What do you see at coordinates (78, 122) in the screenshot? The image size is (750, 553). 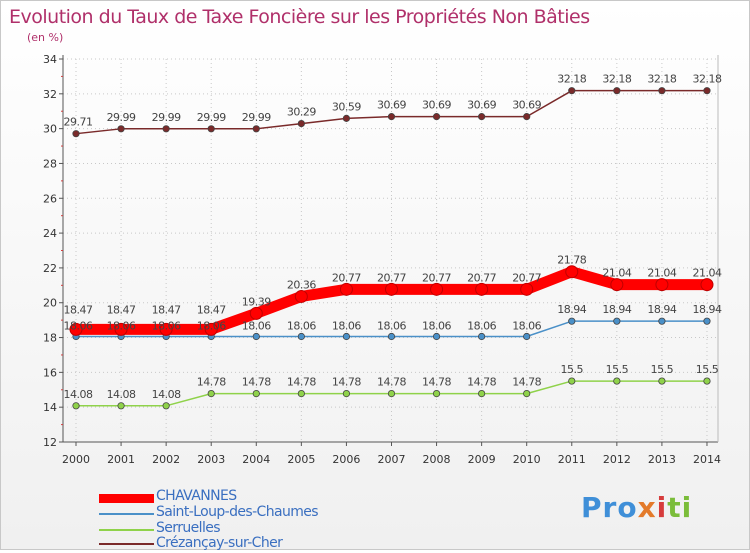 I see `data-label: 29.71` at bounding box center [78, 122].